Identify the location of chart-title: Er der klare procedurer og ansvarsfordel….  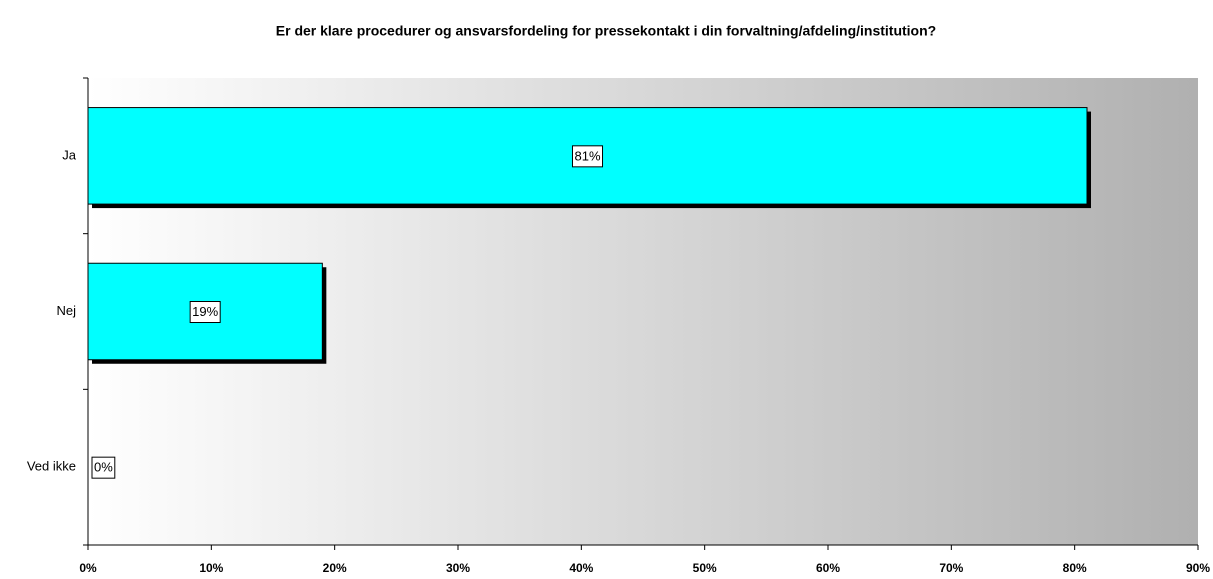
(606, 31).